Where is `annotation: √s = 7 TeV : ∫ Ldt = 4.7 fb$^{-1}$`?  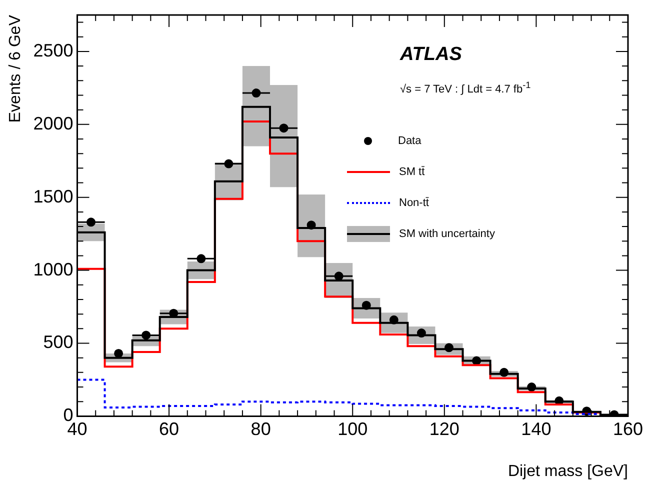 annotation: √s = 7 TeV : ∫ Ldt = 4.7 fb$^{-1}$ is located at coordinates (465, 88).